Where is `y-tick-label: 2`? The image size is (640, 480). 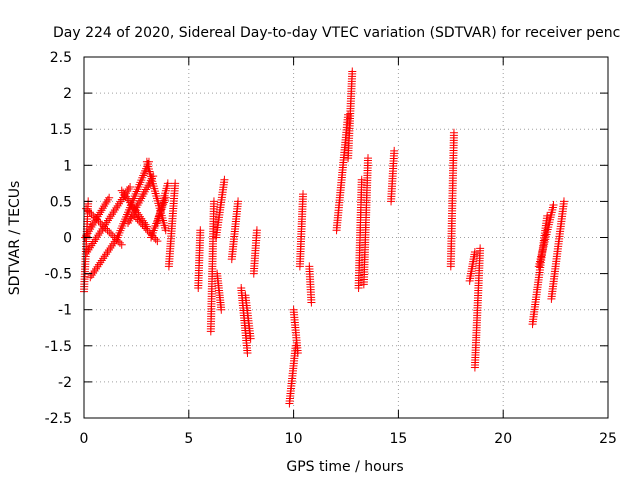
y-tick-label: 2 is located at coordinates (67, 94).